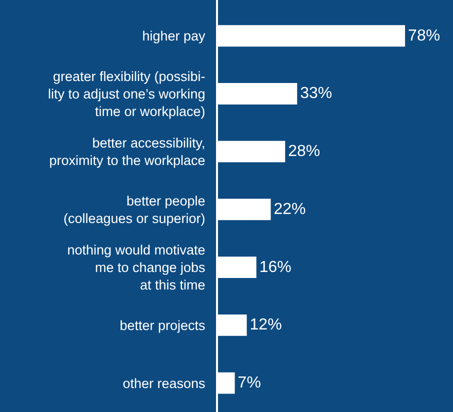 The height and width of the screenshot is (412, 453). Describe the element at coordinates (266, 325) in the screenshot. I see `data-label: 12%` at that location.